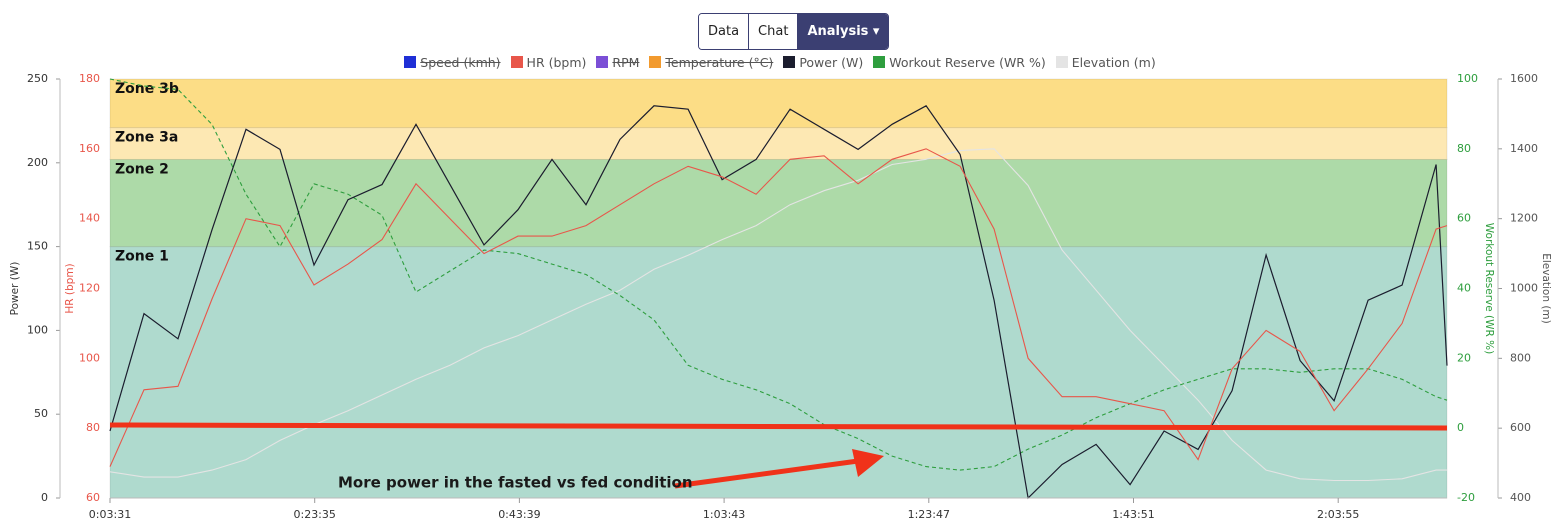 This screenshot has height=531, width=1564. What do you see at coordinates (70, 288) in the screenshot?
I see `axis-title: HR (bpm)` at bounding box center [70, 288].